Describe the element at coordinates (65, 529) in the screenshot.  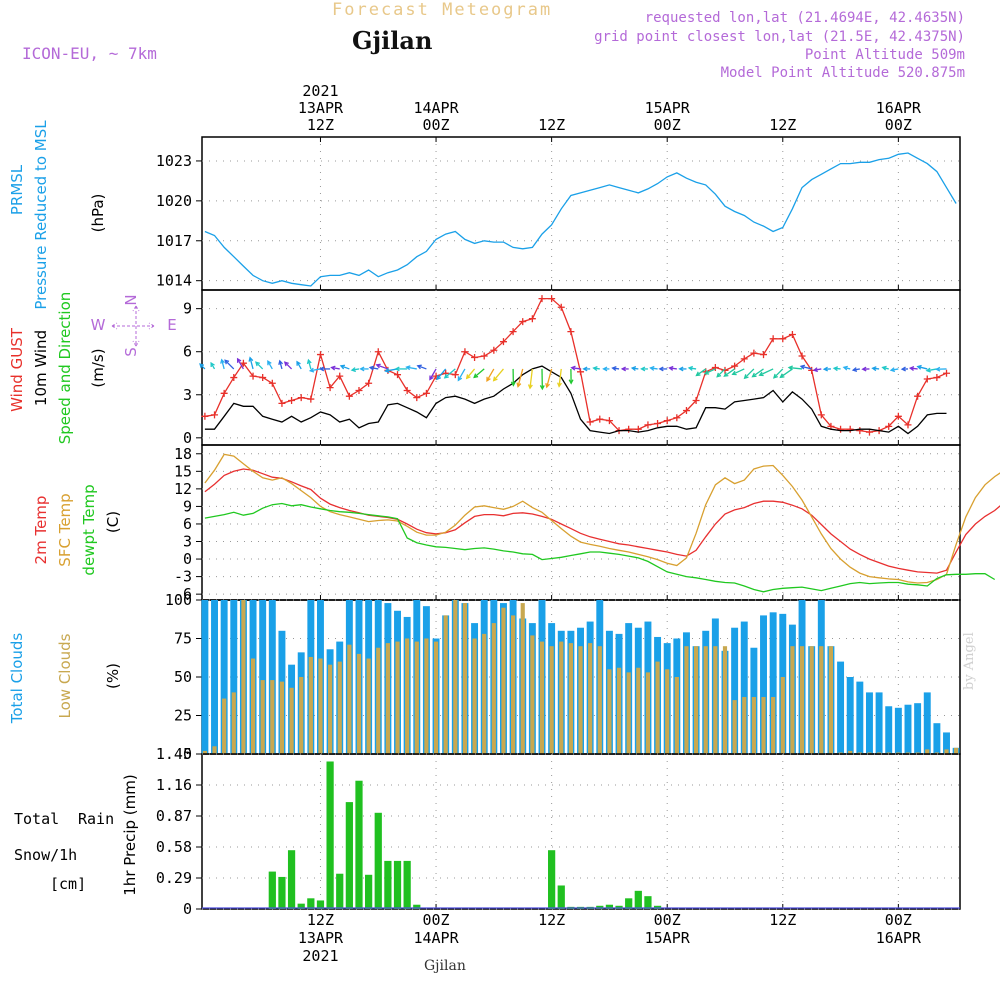
I see `y-label-sfc-temp: SFC Temp` at that location.